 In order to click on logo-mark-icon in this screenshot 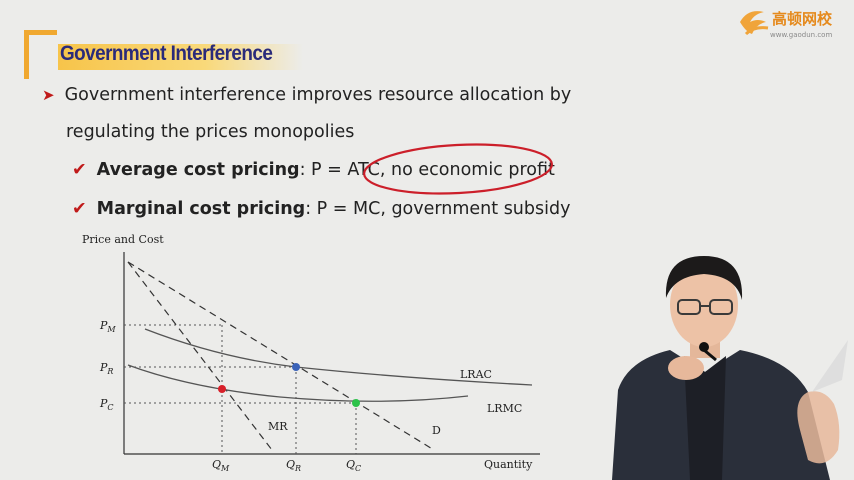, I will do `click(754, 23)`.